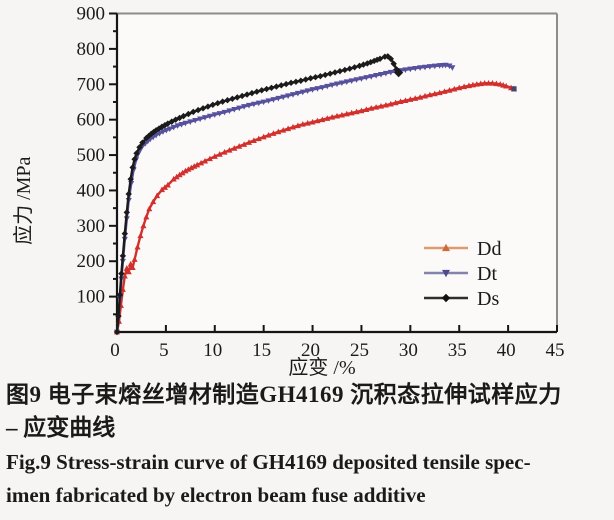 The image size is (614, 520). What do you see at coordinates (284, 394) in the screenshot?
I see `caption-chinese-line1: 图9 电子束熔丝增材制造GH4169 沉积态拉伸试样应力` at bounding box center [284, 394].